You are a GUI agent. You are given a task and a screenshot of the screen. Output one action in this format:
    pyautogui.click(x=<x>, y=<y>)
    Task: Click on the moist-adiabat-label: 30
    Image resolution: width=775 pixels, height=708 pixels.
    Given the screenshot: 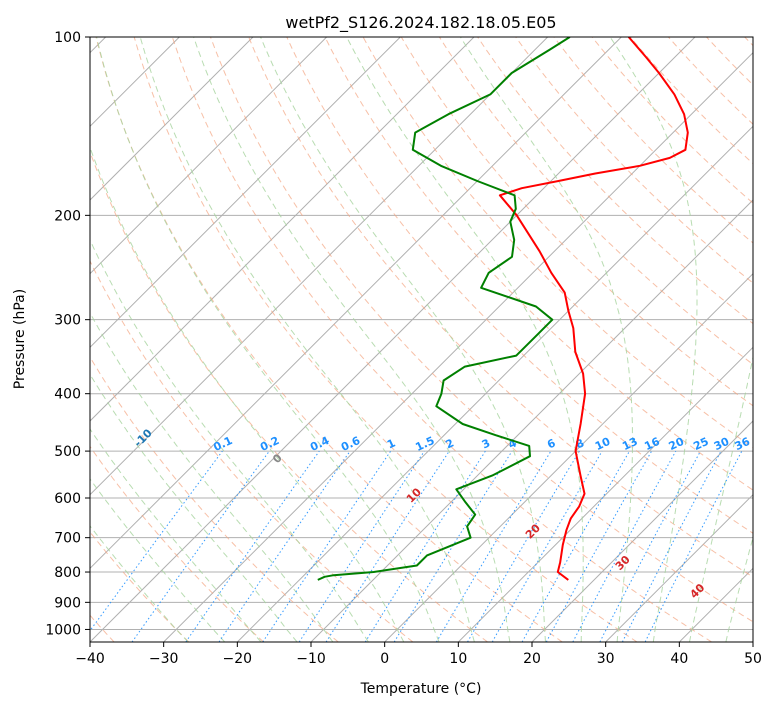 What is the action you would take?
    pyautogui.click(x=623, y=563)
    